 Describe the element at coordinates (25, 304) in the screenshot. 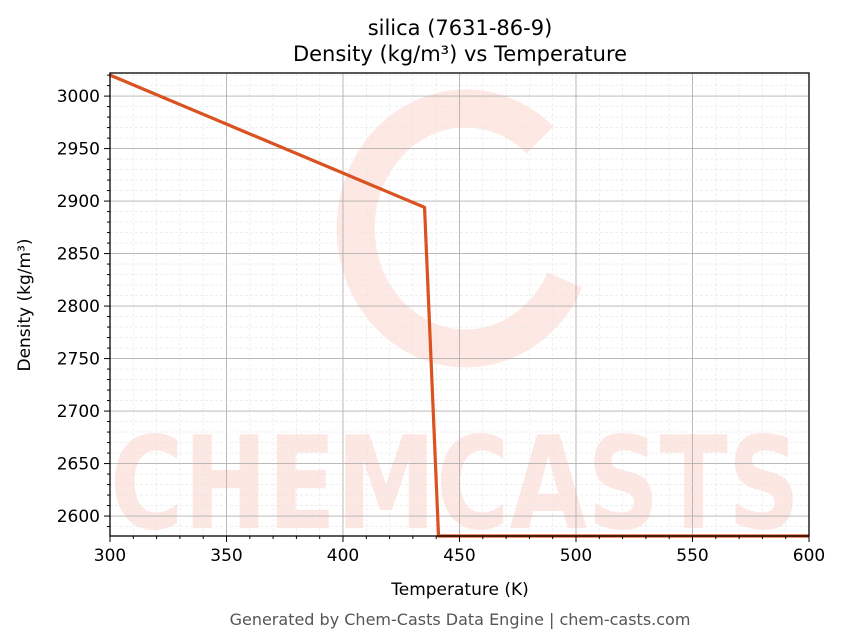

I see `y-axis-label: Density (kg/m³)` at that location.